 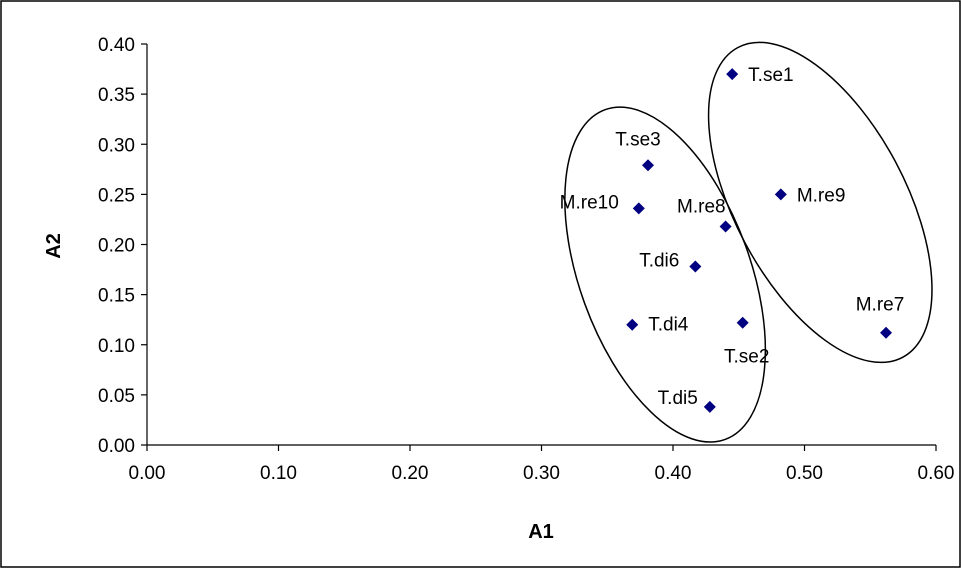 What do you see at coordinates (804, 473) in the screenshot?
I see `x-tick-label: 0.50` at bounding box center [804, 473].